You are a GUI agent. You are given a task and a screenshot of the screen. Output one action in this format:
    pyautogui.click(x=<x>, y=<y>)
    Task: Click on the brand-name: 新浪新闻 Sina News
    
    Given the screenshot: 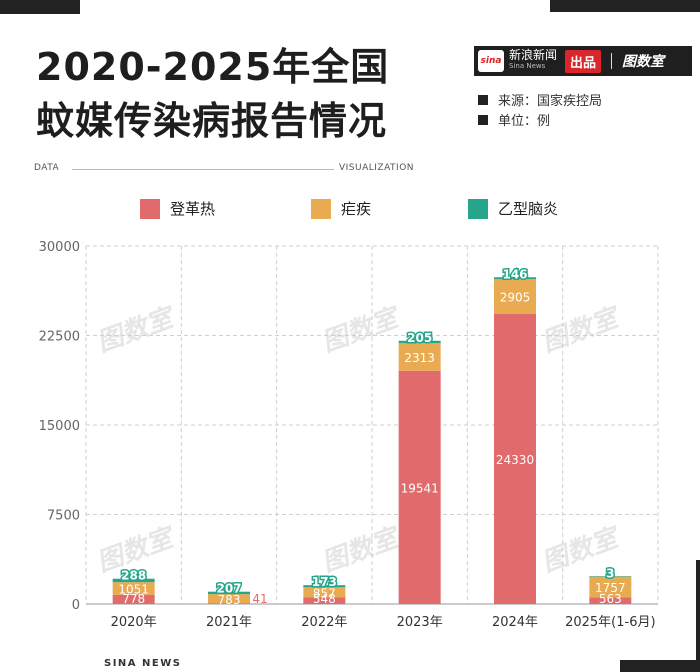 What is the action you would take?
    pyautogui.click(x=533, y=60)
    